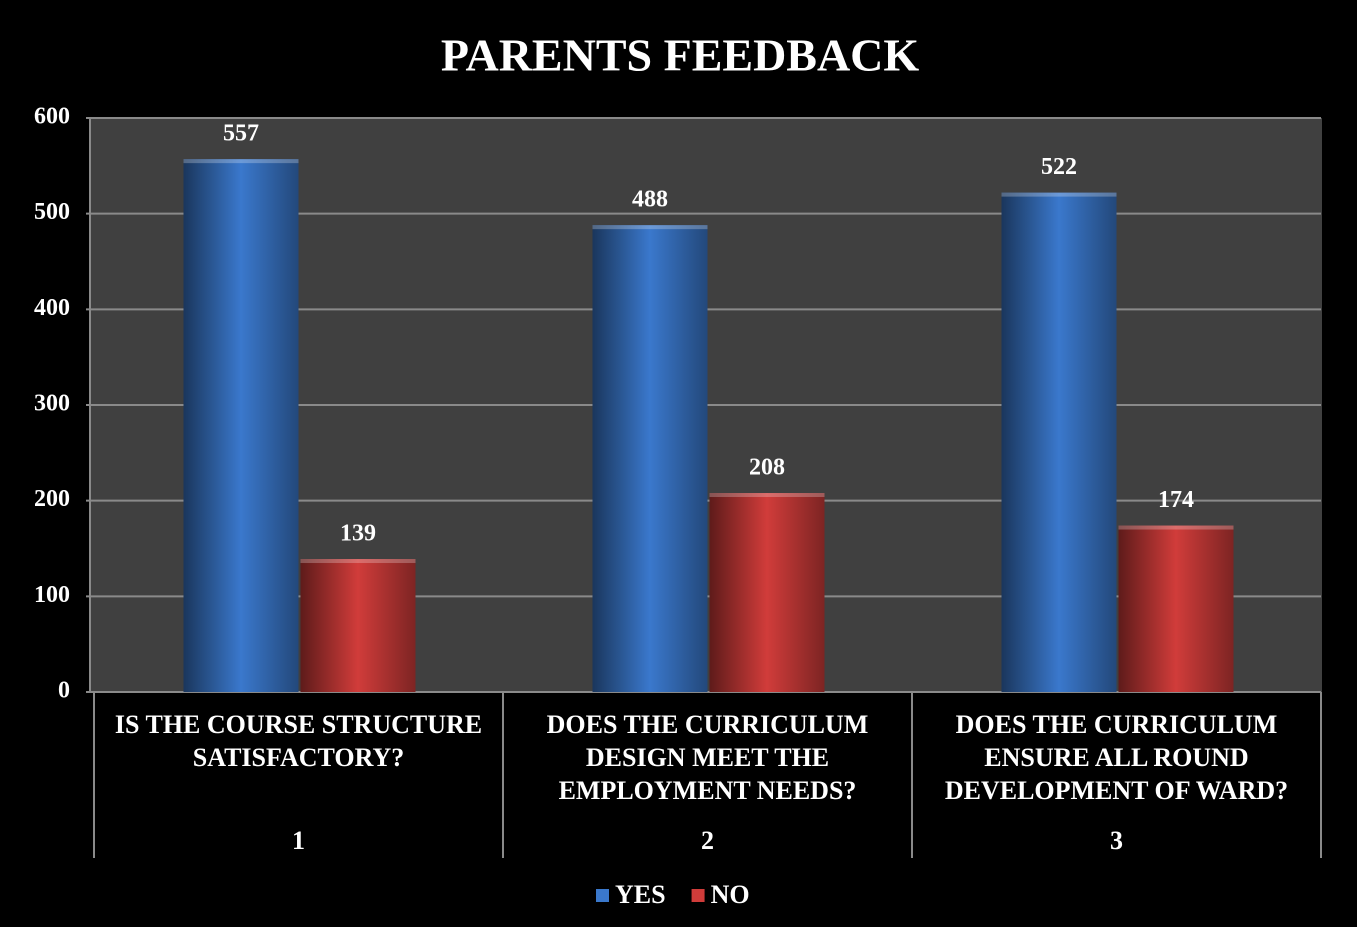 Image resolution: width=1357 pixels, height=927 pixels. Describe the element at coordinates (767, 468) in the screenshot. I see `data-label: 208` at that location.